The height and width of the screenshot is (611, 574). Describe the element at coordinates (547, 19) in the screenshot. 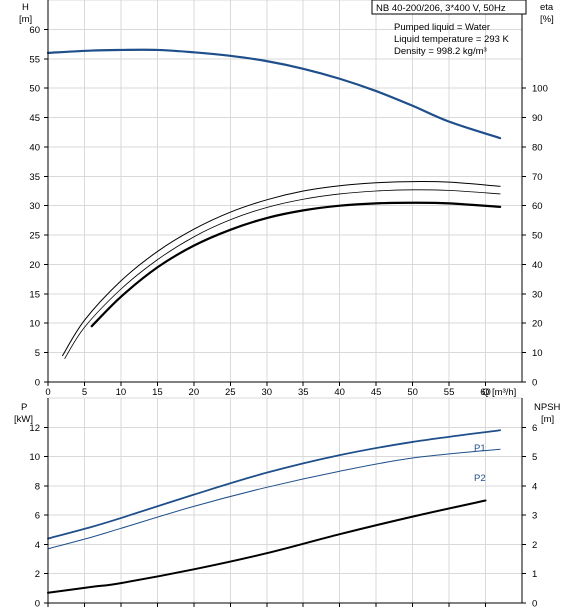

I see `y-right-label-top-2: [%]` at that location.